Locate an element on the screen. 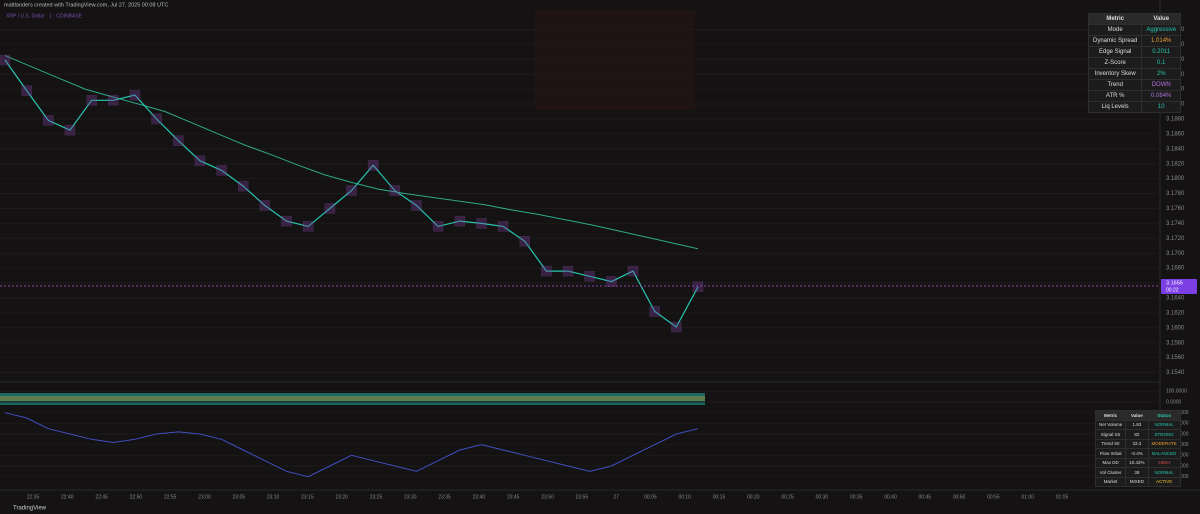 The width and height of the screenshot is (1200, 514). table-row: Trend DOWN is located at coordinates (1134, 85).